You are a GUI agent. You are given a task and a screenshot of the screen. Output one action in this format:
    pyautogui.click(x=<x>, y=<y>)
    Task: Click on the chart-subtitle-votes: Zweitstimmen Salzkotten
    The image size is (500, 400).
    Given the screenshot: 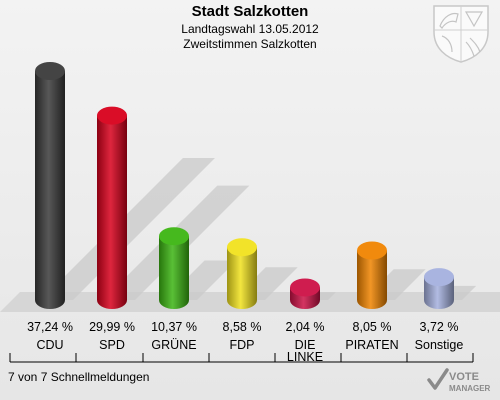 What is the action you would take?
    pyautogui.click(x=250, y=44)
    